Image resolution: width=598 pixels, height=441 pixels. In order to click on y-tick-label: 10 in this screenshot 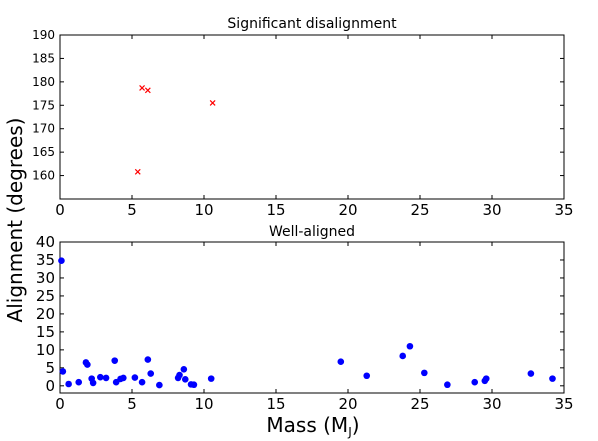, I will do `click(45, 350)`.